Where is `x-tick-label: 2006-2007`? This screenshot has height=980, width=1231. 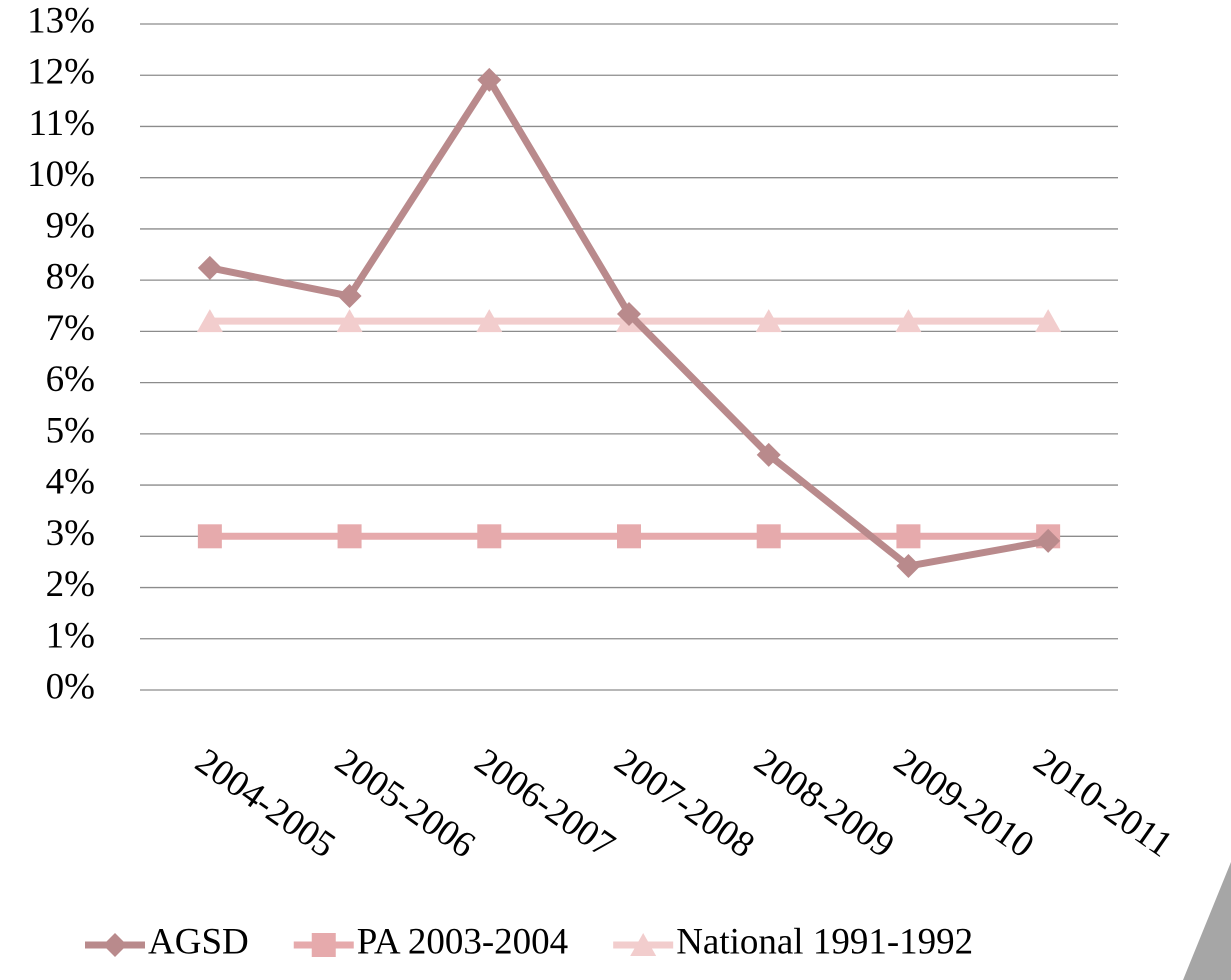 x-tick-label: 2006-2007 is located at coordinates (544, 804).